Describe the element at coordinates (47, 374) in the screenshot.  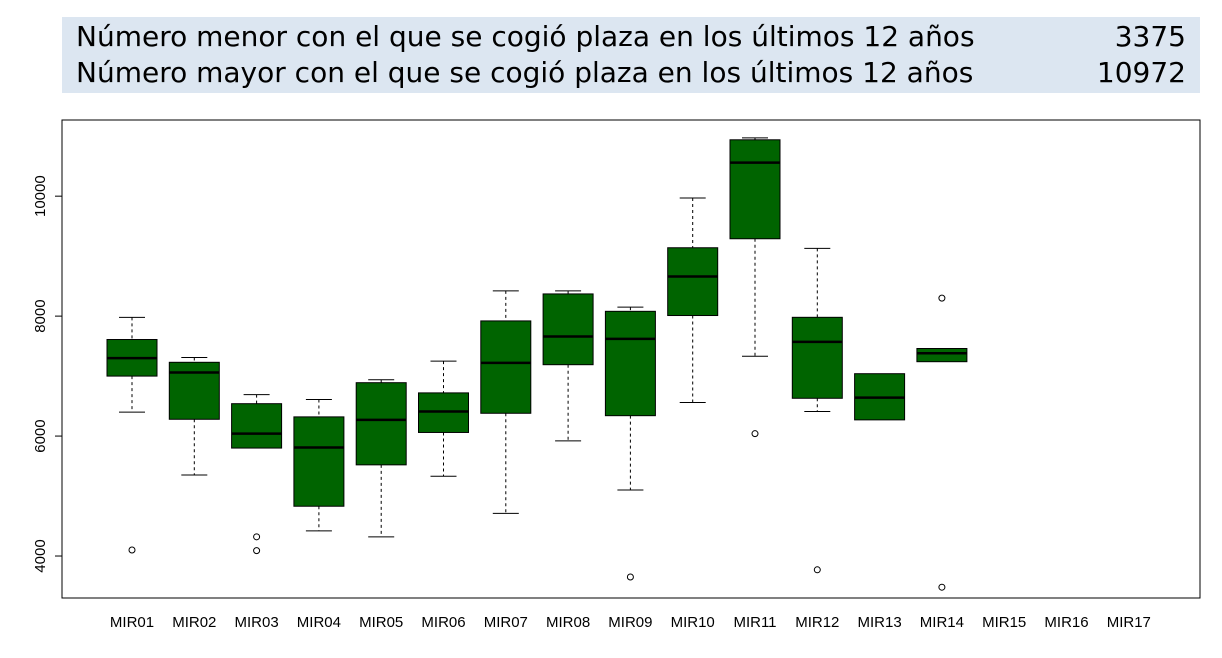
I see `y-axis: 4000 6000 8000 10000` at that location.